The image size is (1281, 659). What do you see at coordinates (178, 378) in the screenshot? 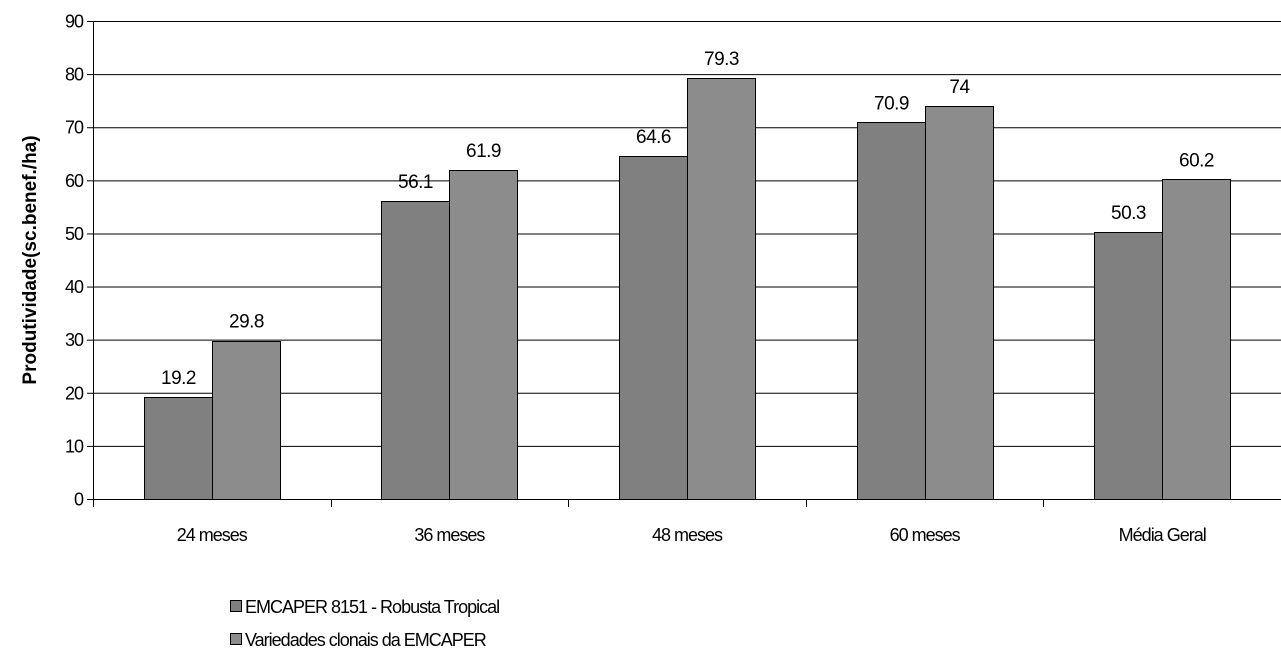
I see `data-label: 19.2` at bounding box center [178, 378].